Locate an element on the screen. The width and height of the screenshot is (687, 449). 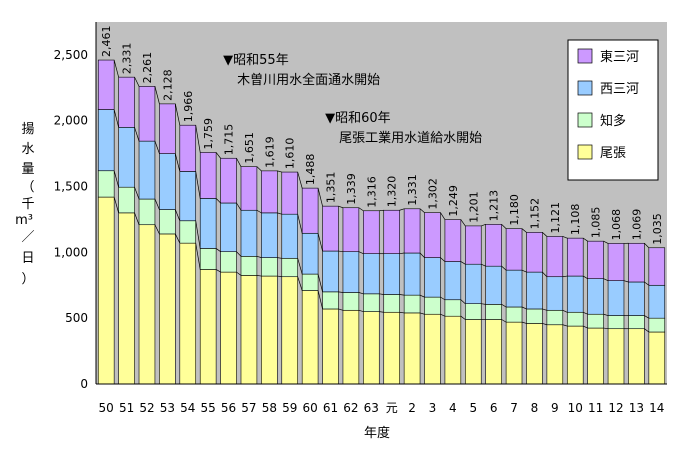
total-label: 1,035 is located at coordinates (657, 229).